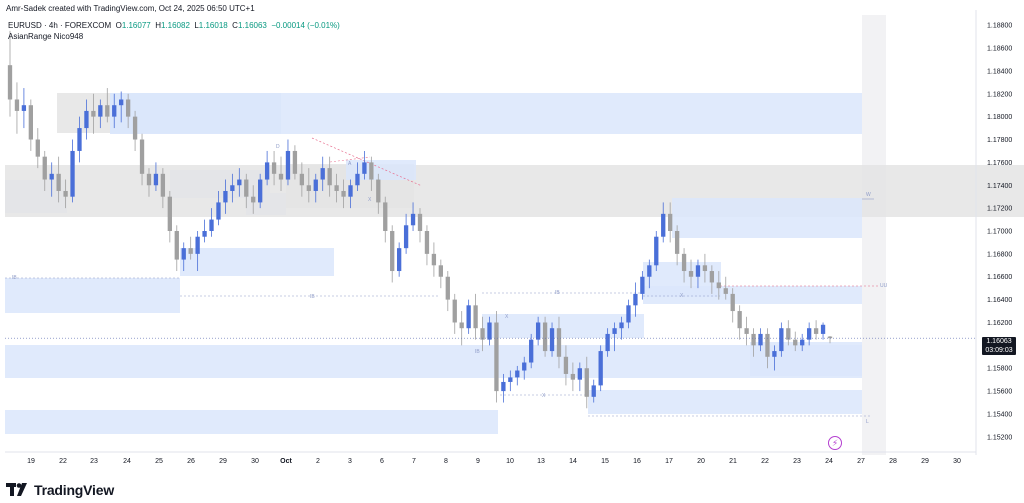 The width and height of the screenshot is (1024, 503). What do you see at coordinates (350, 159) in the screenshot?
I see `trend-line` at bounding box center [350, 159].